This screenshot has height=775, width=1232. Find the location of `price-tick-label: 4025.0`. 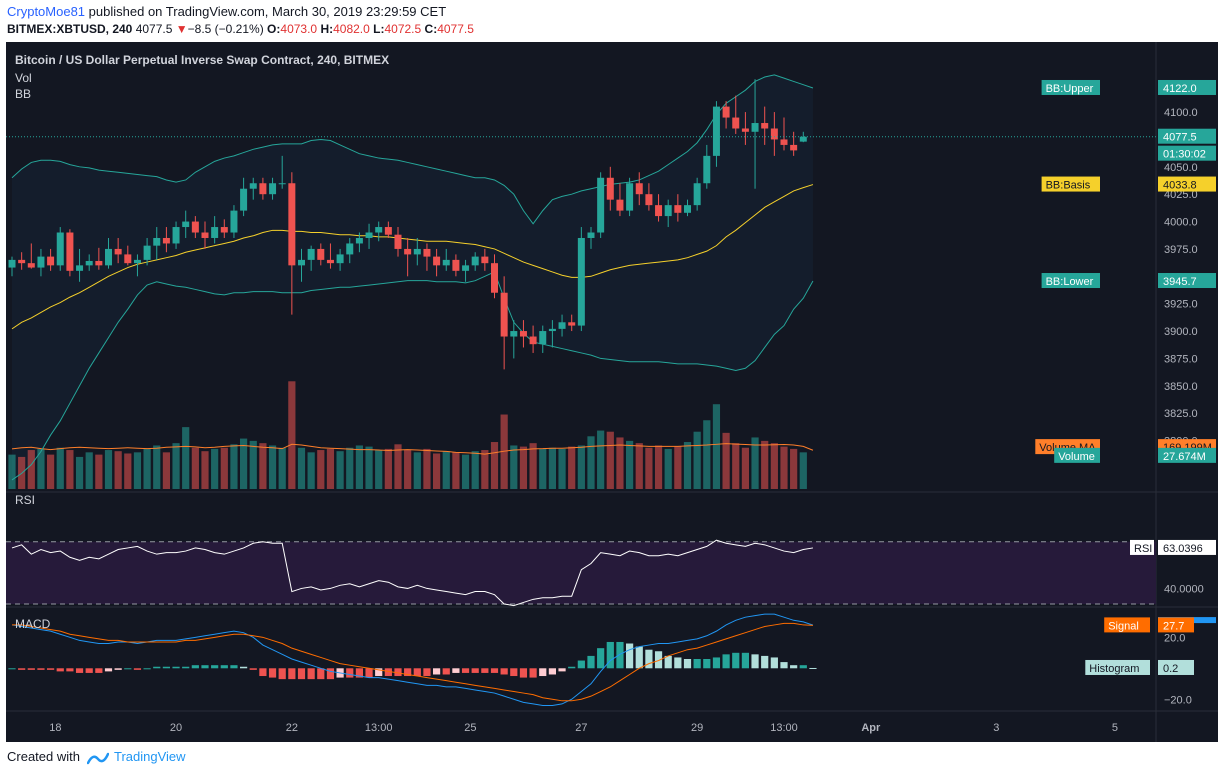

price-tick-label: 4025.0 is located at coordinates (1181, 195).